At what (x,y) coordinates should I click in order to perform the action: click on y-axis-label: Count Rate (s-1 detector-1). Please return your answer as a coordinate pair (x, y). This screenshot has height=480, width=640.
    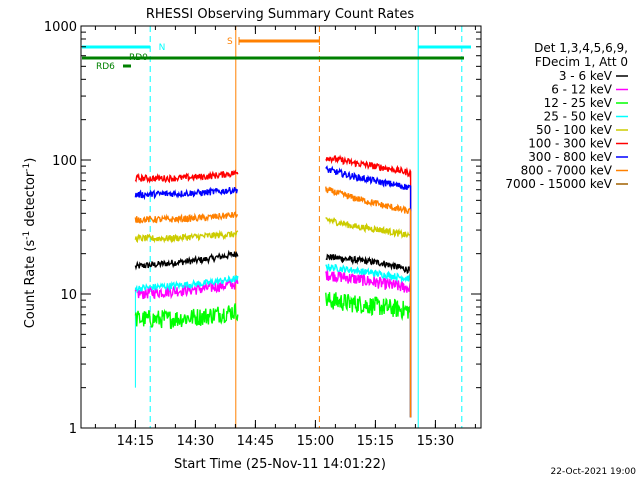
    Looking at the image, I should click on (30, 243).